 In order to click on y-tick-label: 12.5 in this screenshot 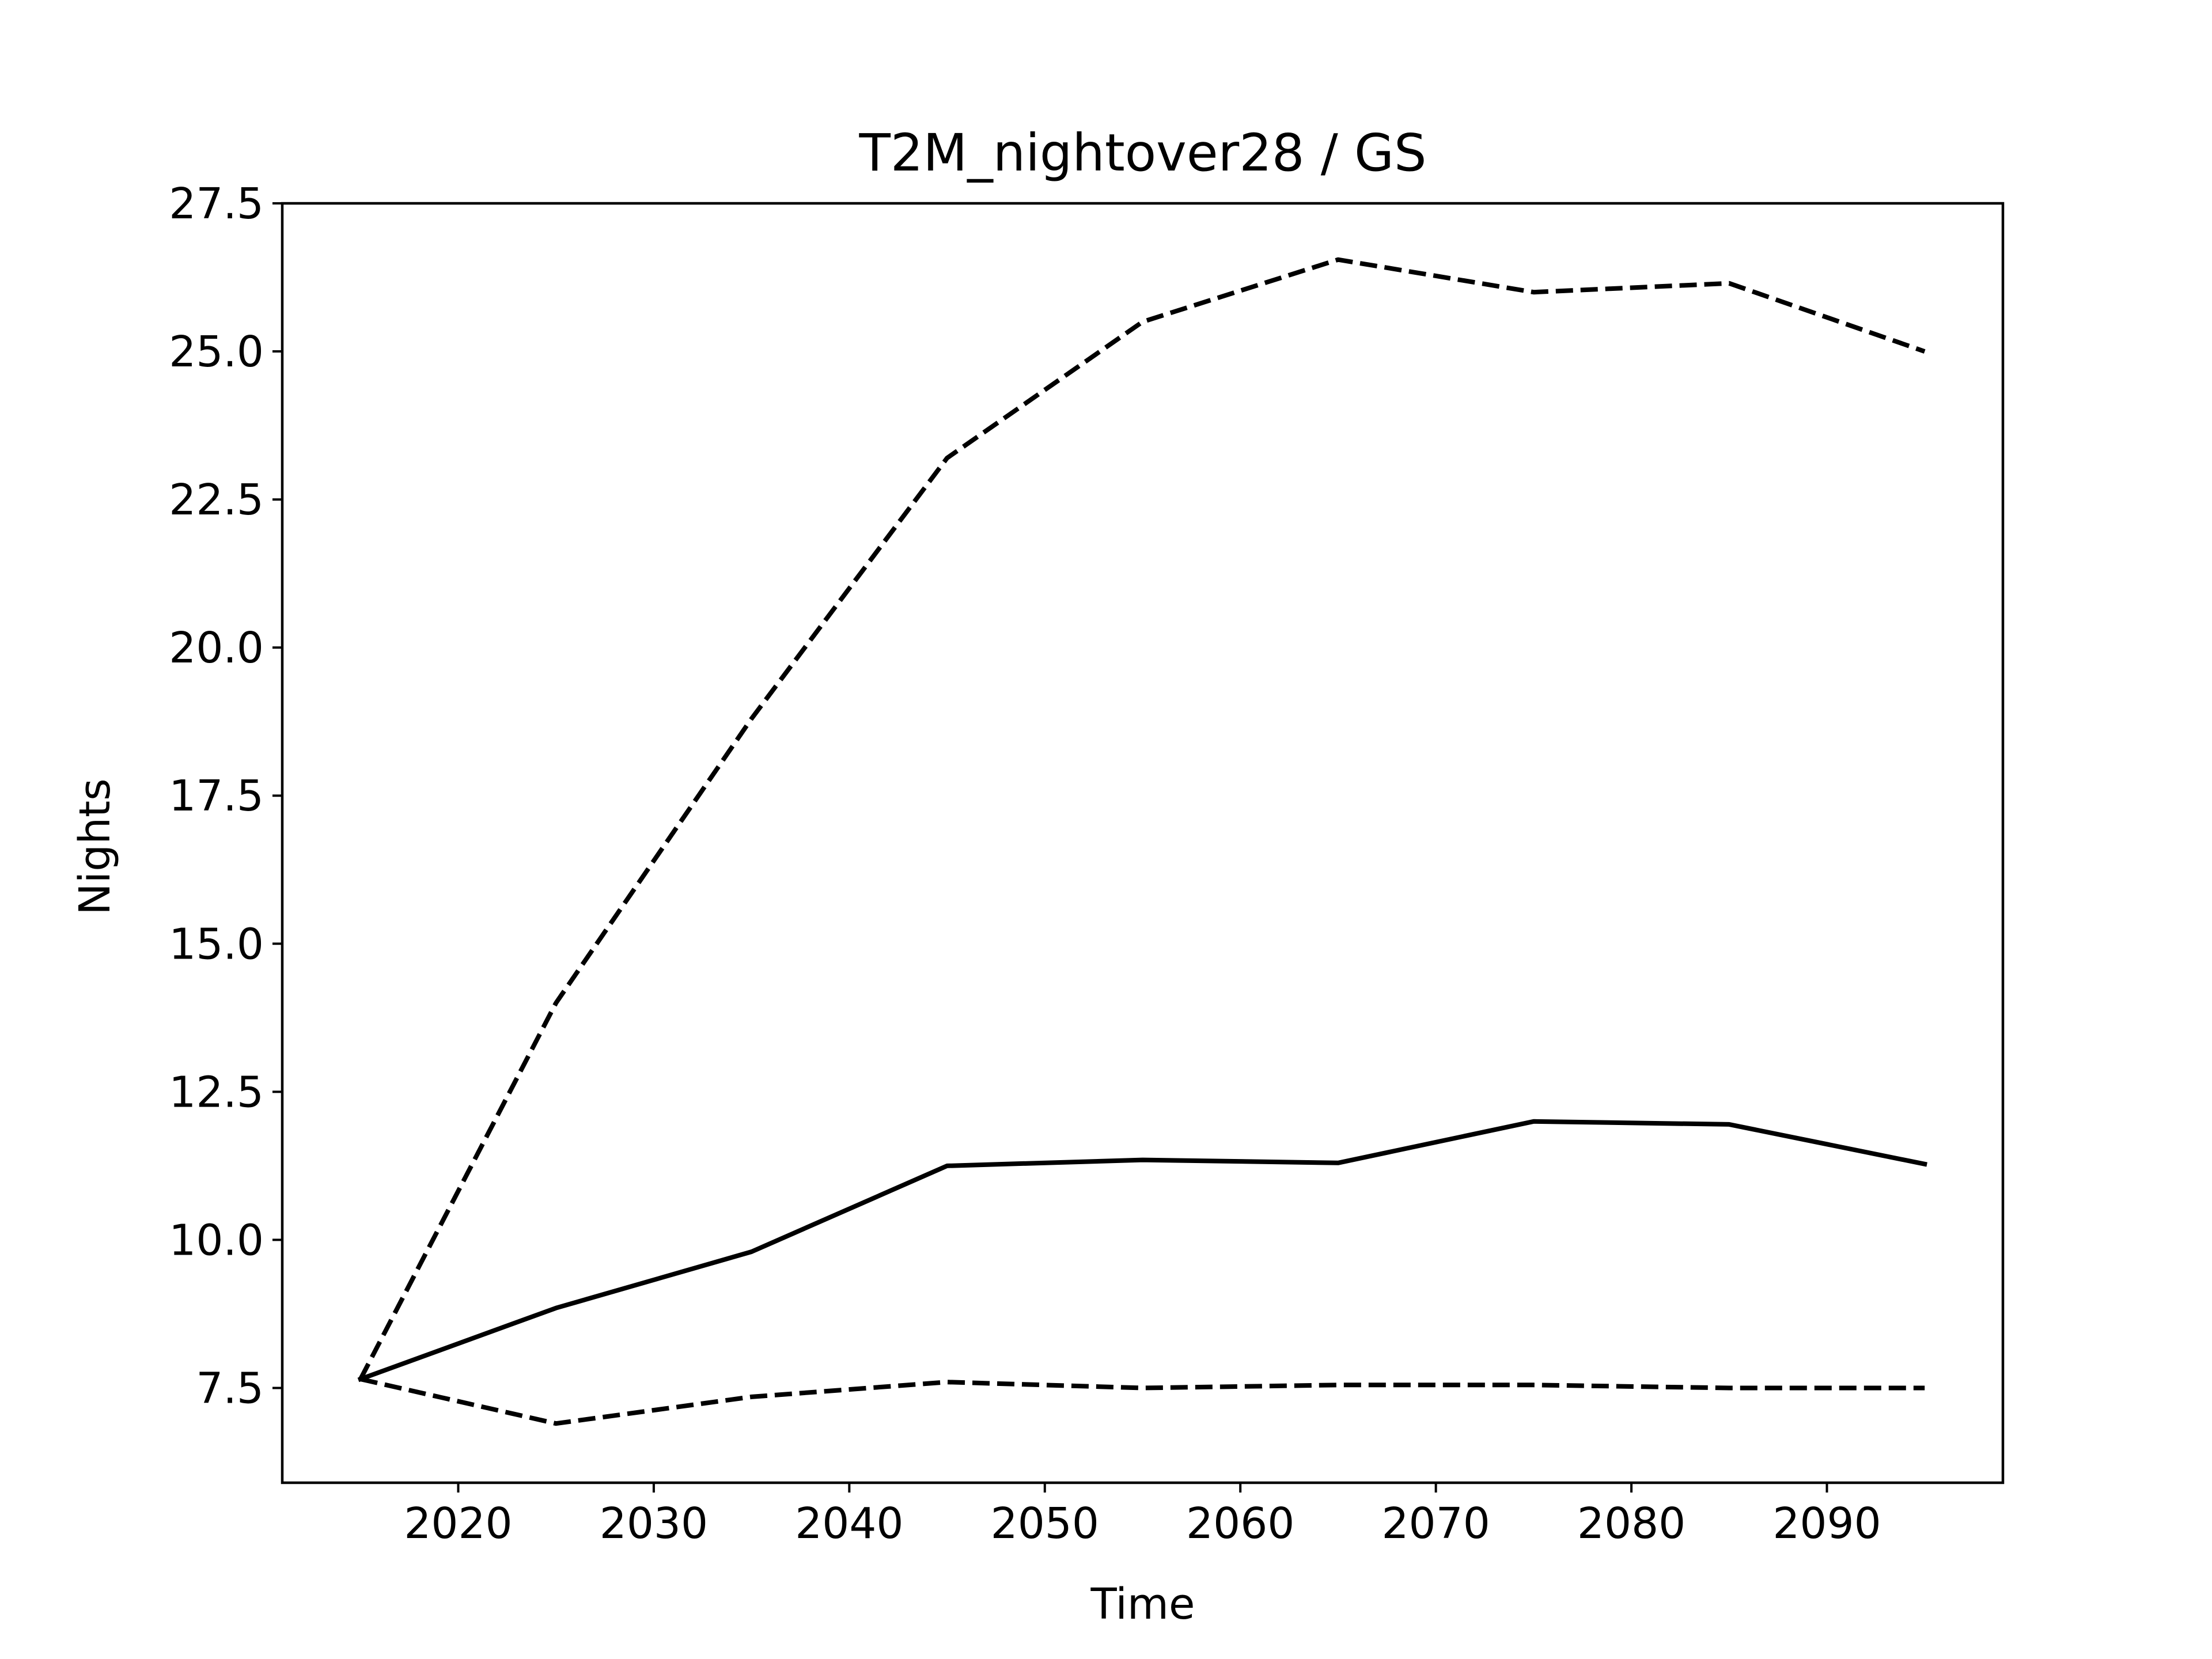, I will do `click(216, 1092)`.